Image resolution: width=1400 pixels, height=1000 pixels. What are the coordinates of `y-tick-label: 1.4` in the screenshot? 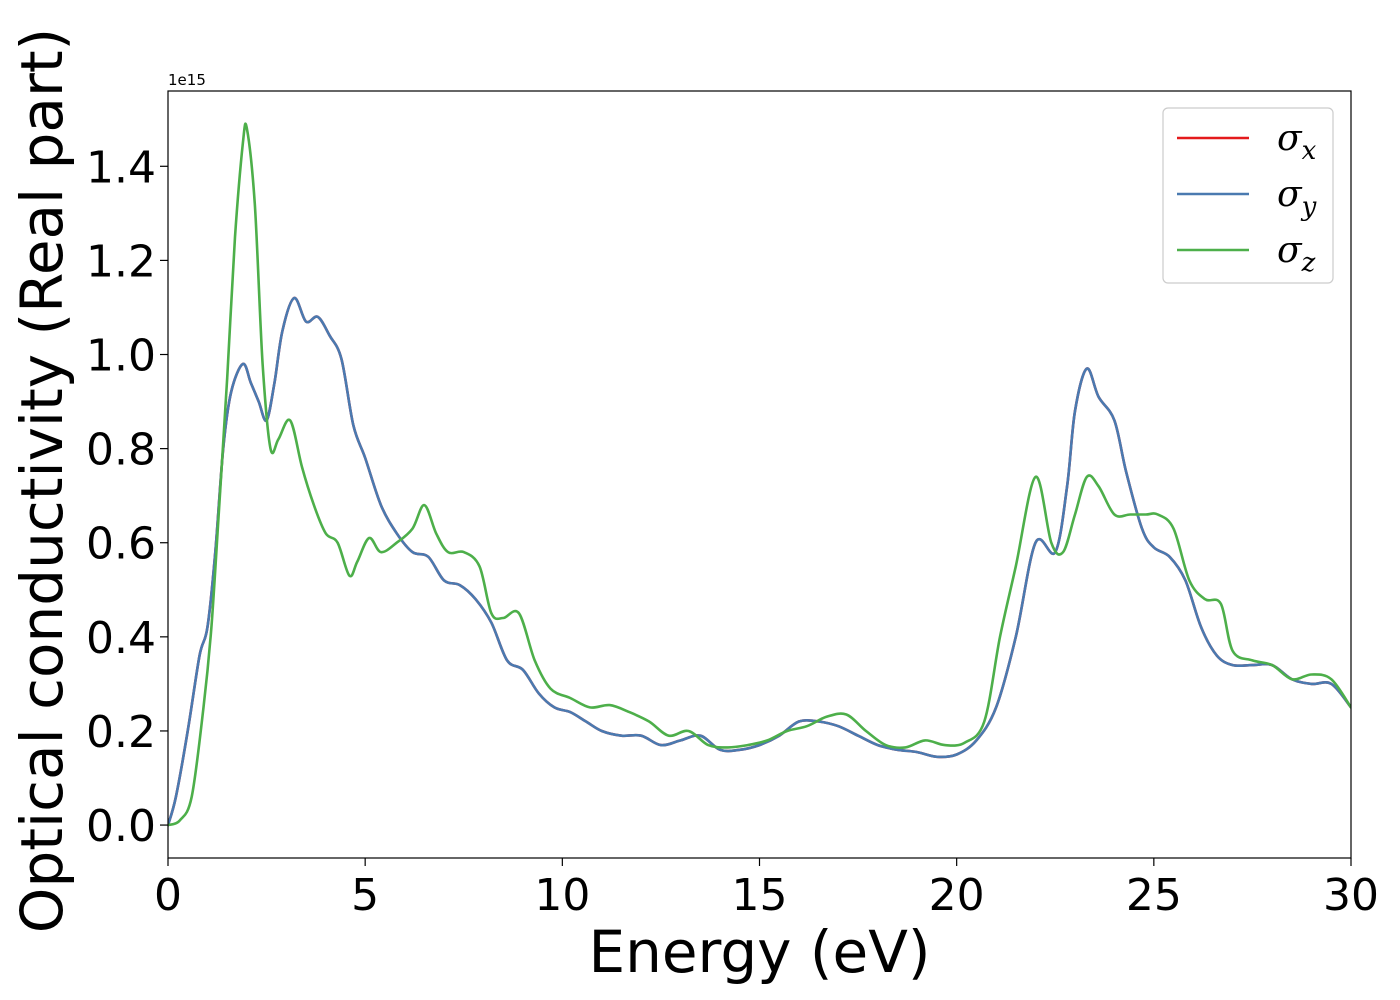 It's located at (121, 167).